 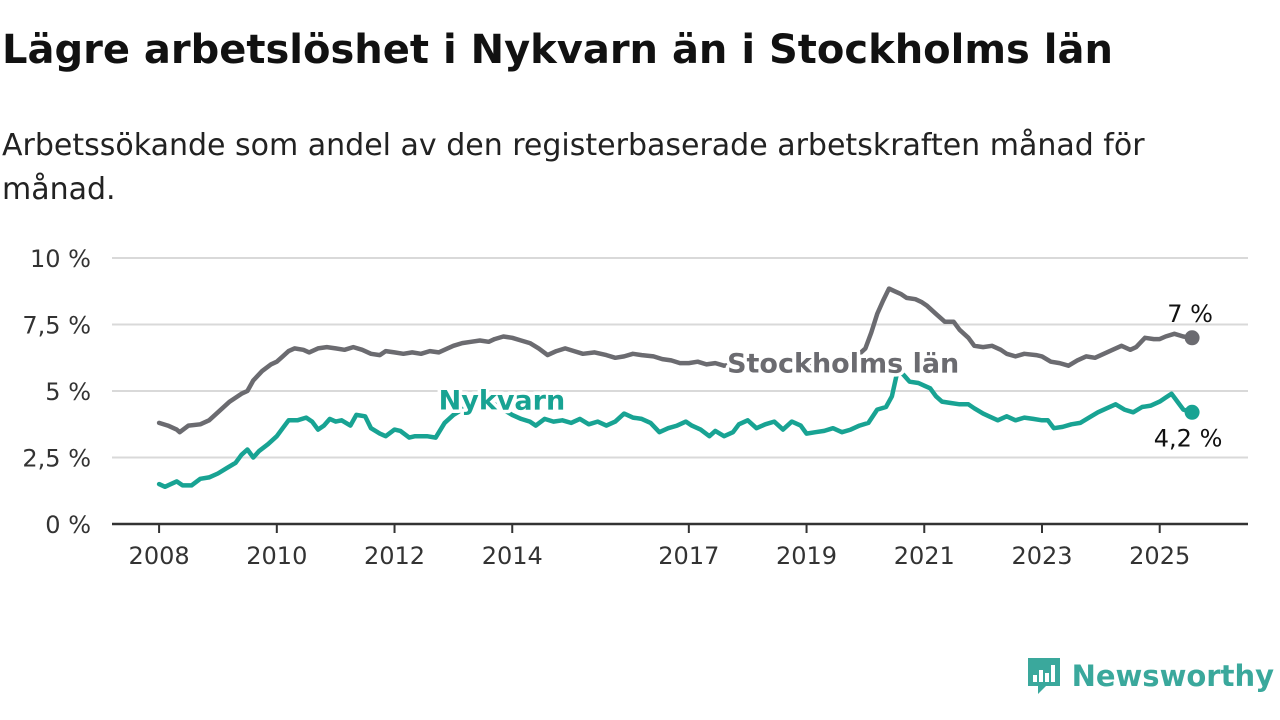 I want to click on y-tick-label: 5 %, so click(x=68, y=392).